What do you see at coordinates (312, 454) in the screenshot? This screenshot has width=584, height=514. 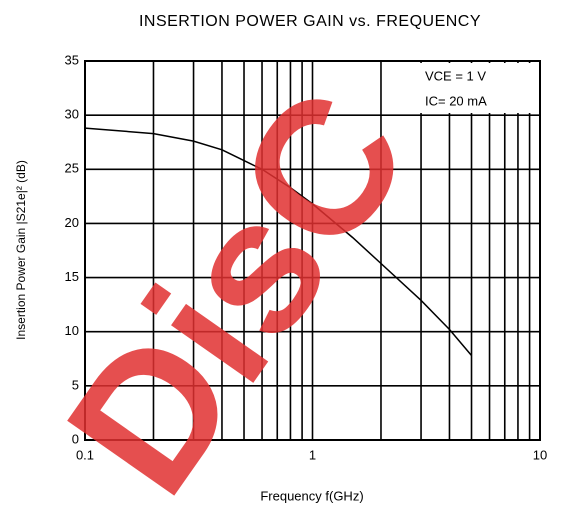 I see `x-tick-label: 1` at bounding box center [312, 454].